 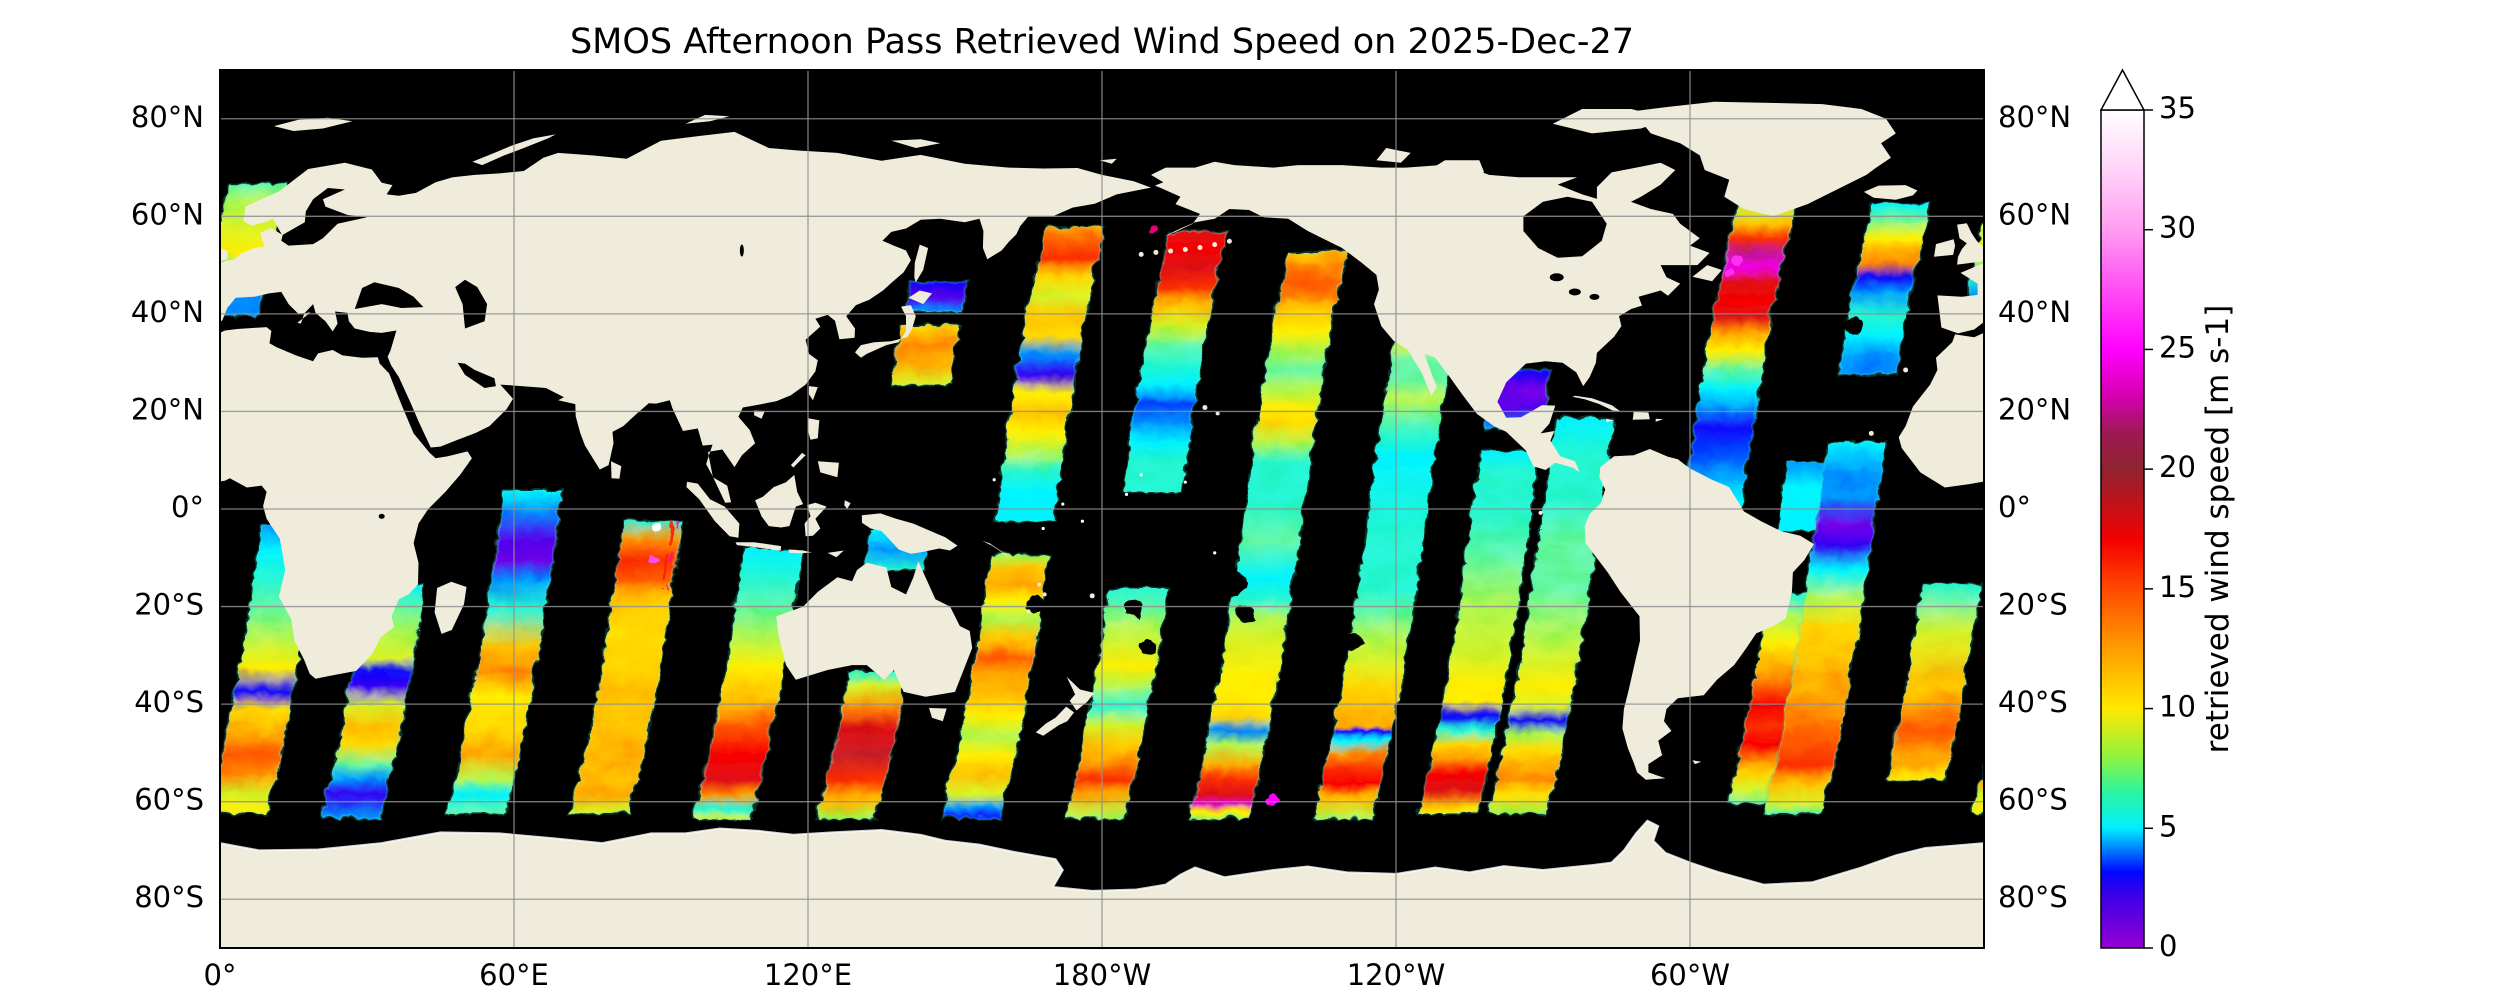 I want to click on colorbar-tick-label: 10, so click(x=2177, y=707).